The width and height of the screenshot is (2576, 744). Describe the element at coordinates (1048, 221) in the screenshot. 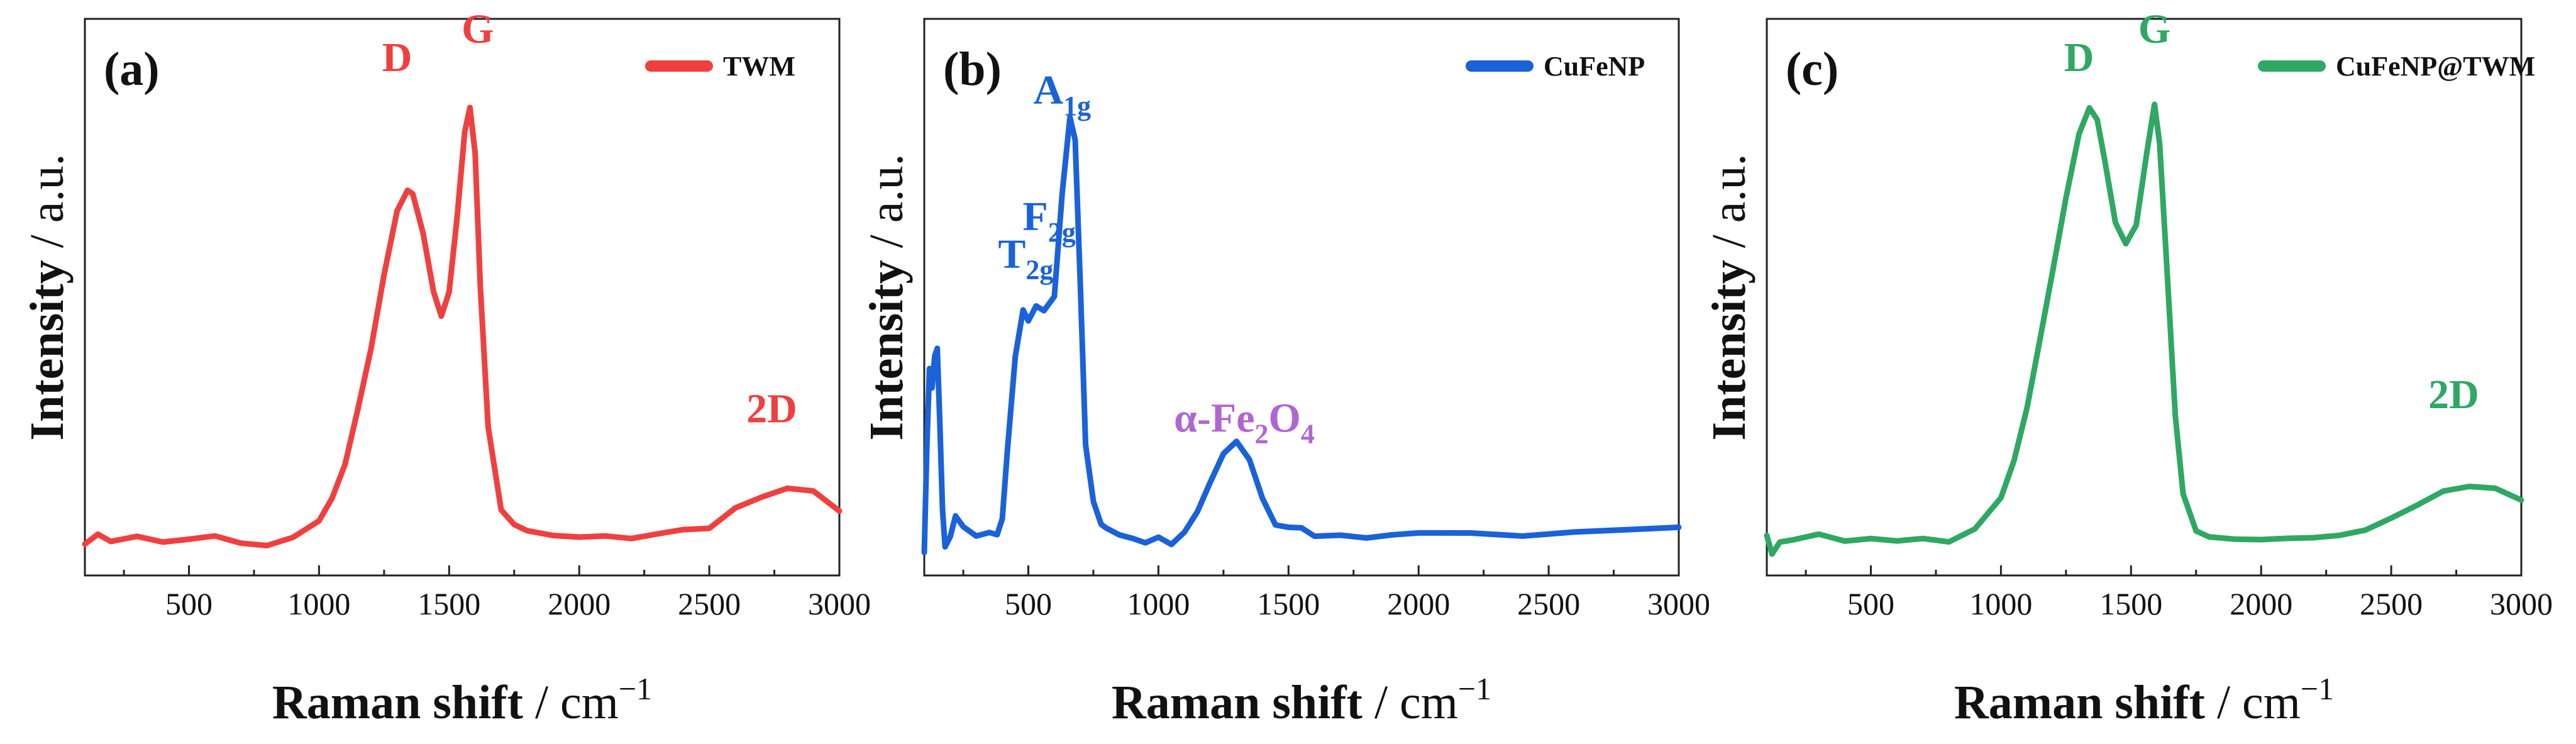

I see `peak-annotation: F2g` at that location.